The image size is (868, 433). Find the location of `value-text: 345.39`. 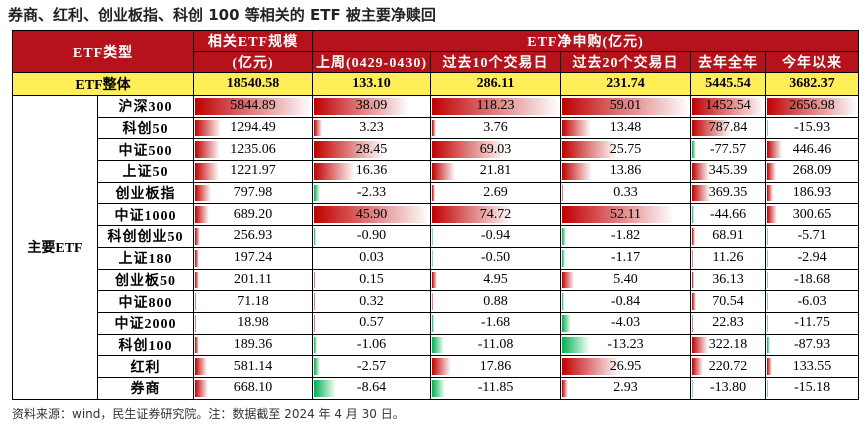

value-text: 345.39 is located at coordinates (728, 171).